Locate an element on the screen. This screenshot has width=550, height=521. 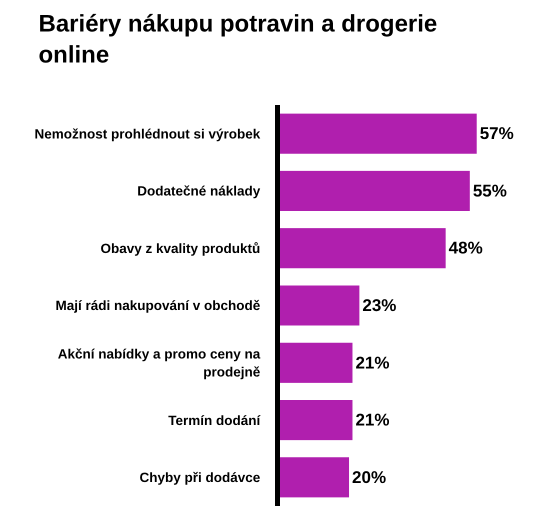
y-tick-label: Chyby při dodávce is located at coordinates (200, 478).